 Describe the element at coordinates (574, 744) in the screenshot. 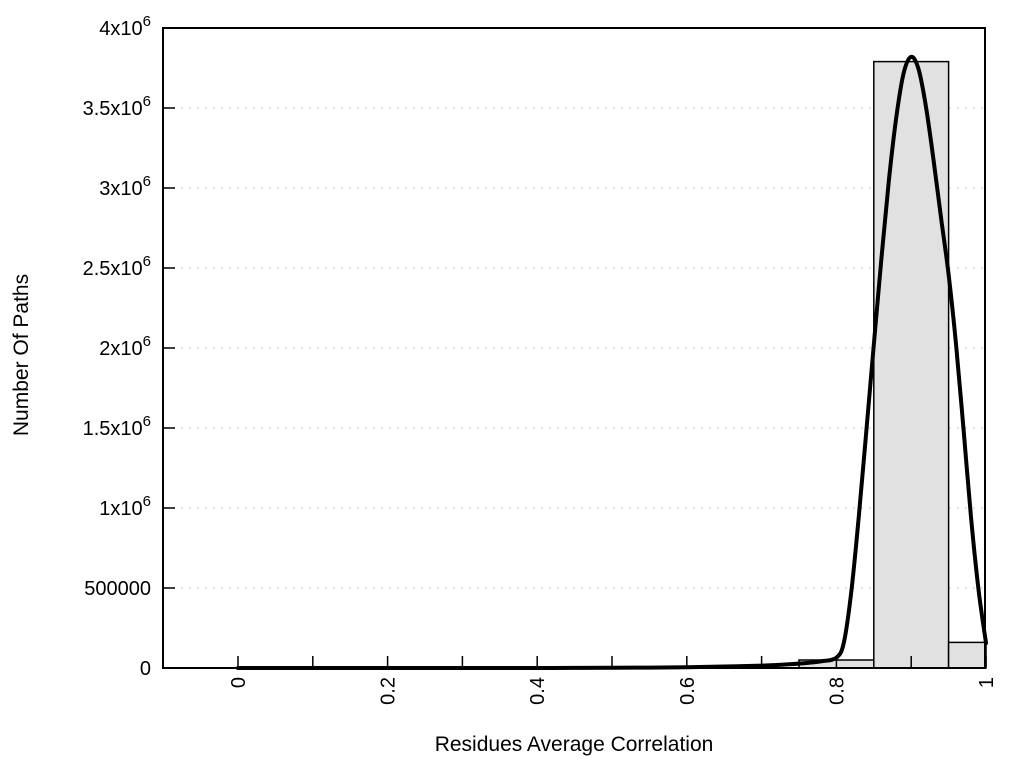

I see `x-axis-title: Residues Average Correlation` at that location.